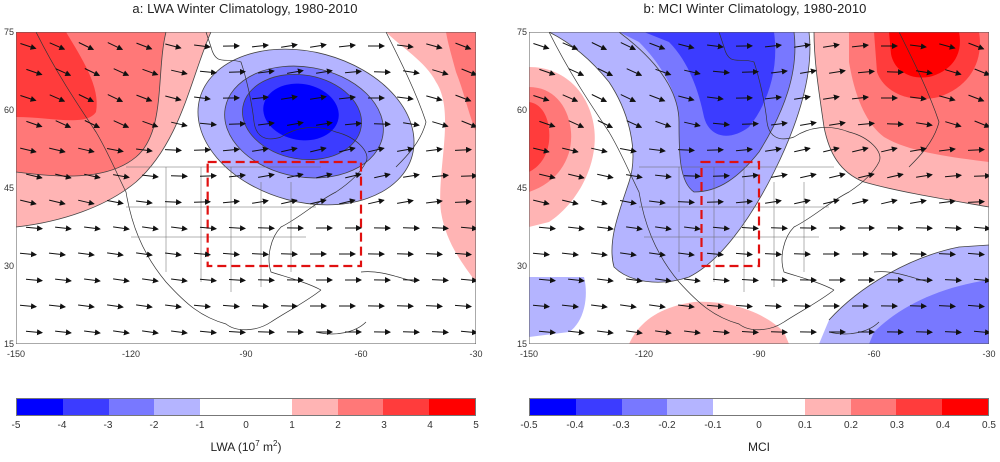 This screenshot has height=462, width=1000. What do you see at coordinates (759, 447) in the screenshot?
I see `colorbar-label: MCI` at bounding box center [759, 447].